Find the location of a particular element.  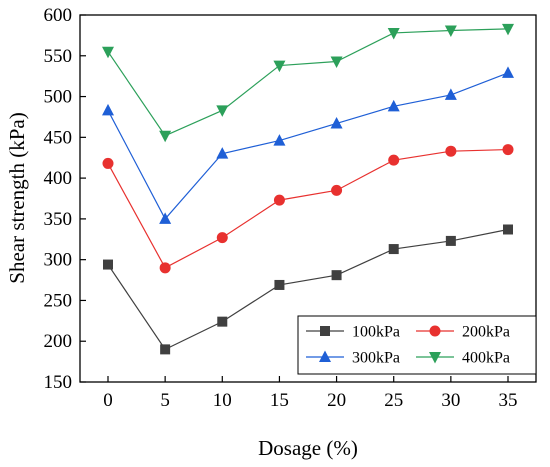

y-tick-label: 150 is located at coordinates (58, 382).